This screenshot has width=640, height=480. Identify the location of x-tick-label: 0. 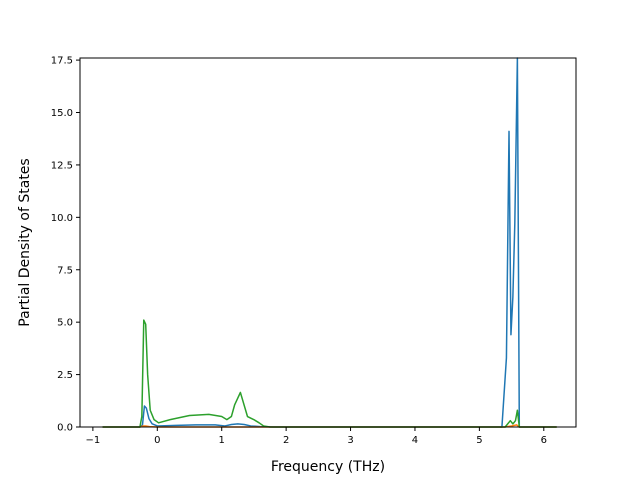
(157, 440).